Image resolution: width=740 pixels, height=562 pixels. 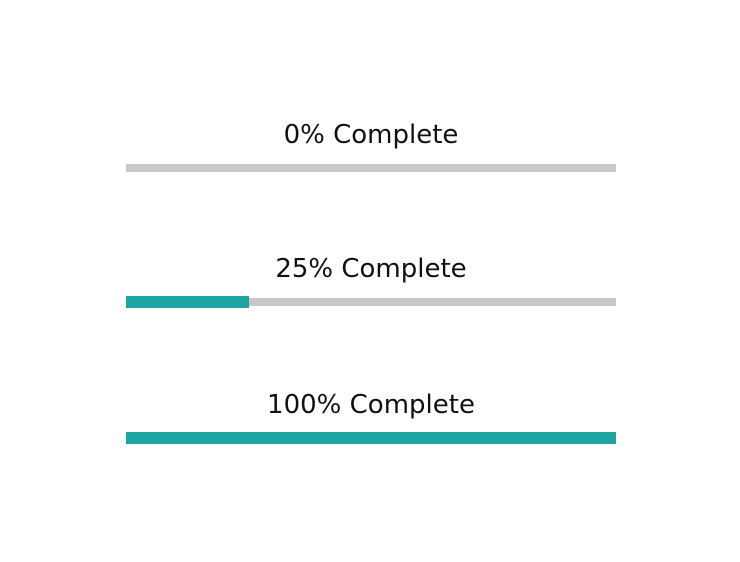 I want to click on progress-label: 25% Complete, so click(x=371, y=269).